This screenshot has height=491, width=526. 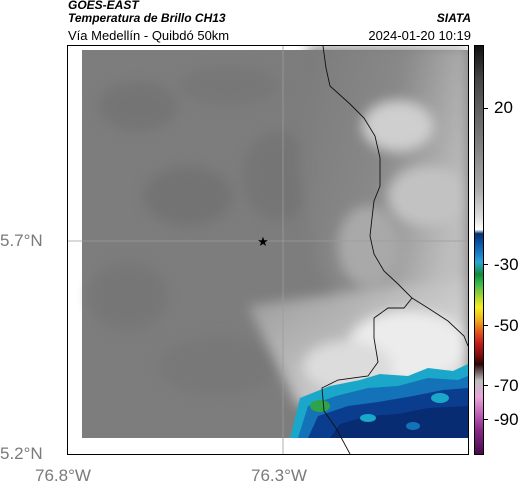 I want to click on convective-cells, so click(x=379, y=401).